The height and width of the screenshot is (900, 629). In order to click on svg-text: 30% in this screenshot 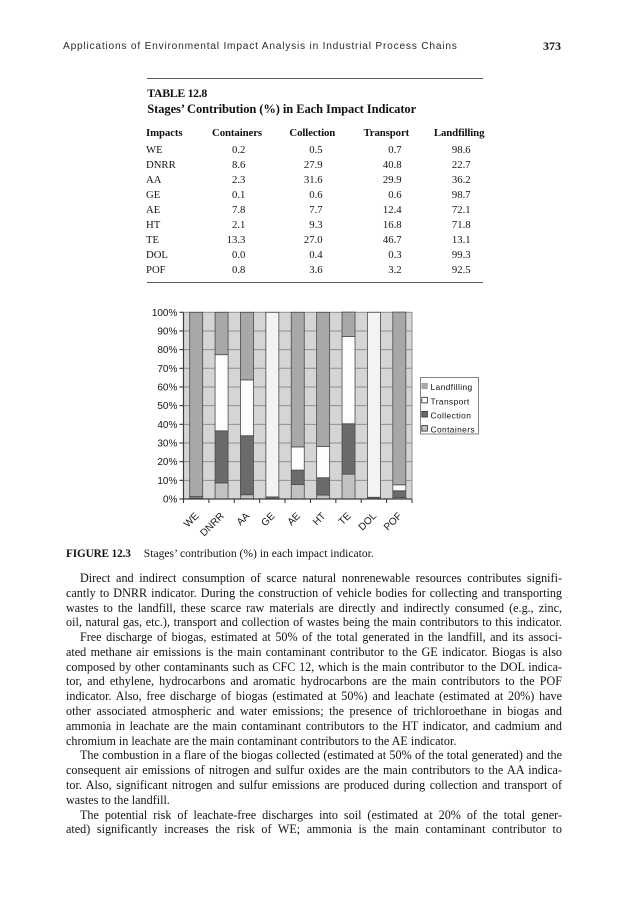, I will do `click(167, 443)`.